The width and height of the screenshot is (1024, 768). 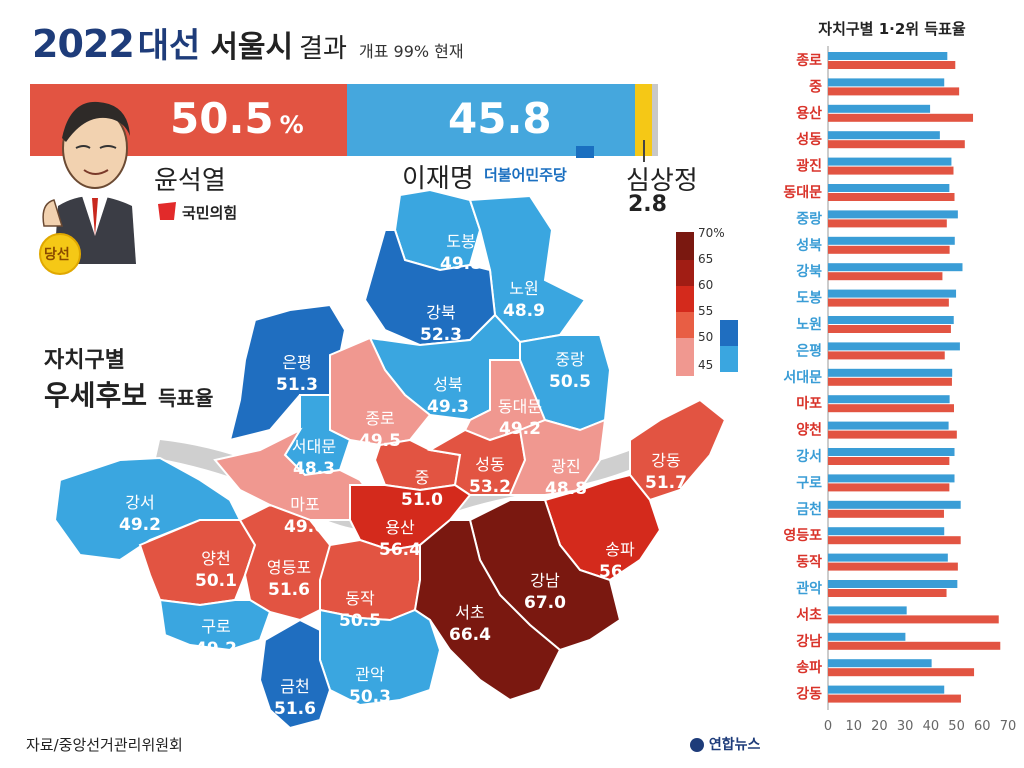 I want to click on district-value-label: 66.4, so click(x=470, y=635).